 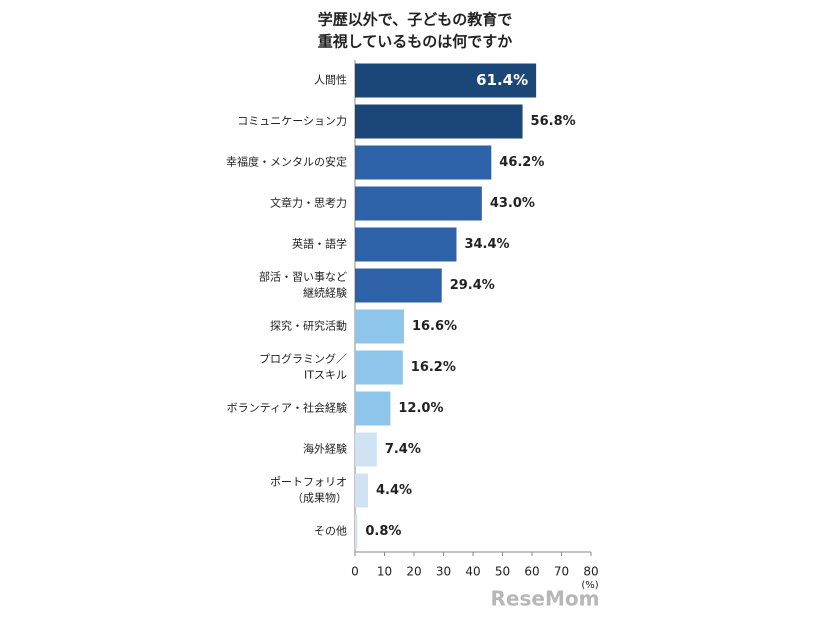 What do you see at coordinates (292, 121) in the screenshot?
I see `y-tick-label: コミュニケーション力` at bounding box center [292, 121].